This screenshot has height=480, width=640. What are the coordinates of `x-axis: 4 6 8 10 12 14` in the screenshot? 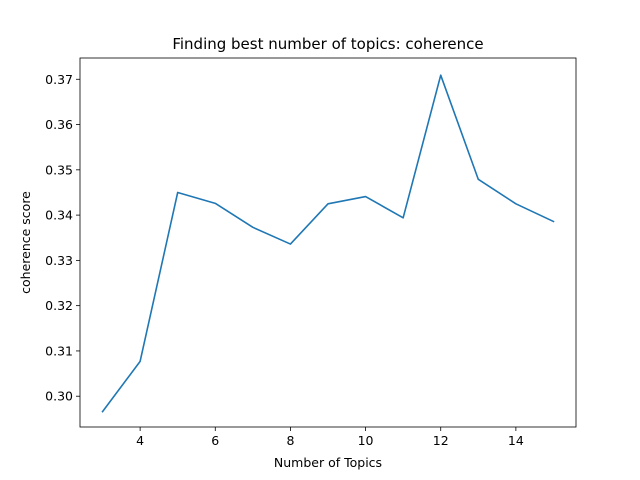 It's located at (330, 437).